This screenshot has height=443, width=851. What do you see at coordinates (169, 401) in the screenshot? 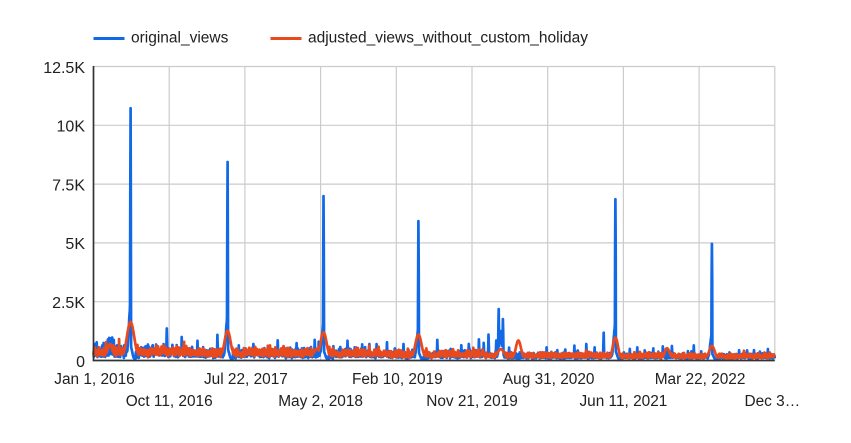
I see `svg-text: Oct 11, 2016` at bounding box center [169, 401].